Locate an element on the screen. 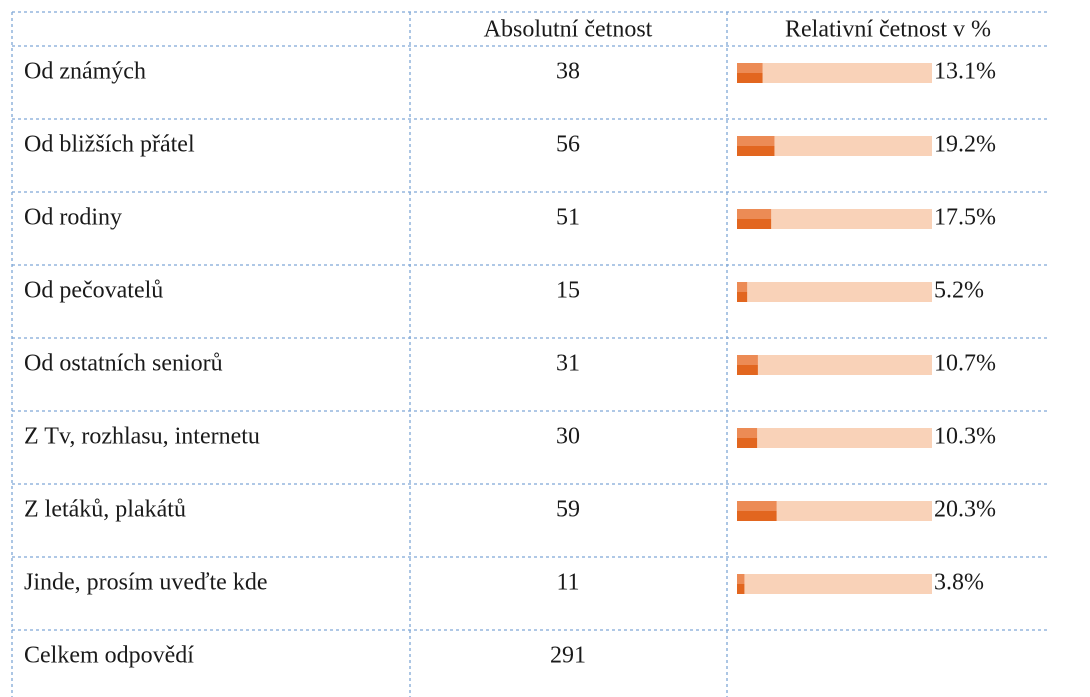 The height and width of the screenshot is (697, 1090). row-label: Z Tv, rozhlasu, internetu is located at coordinates (142, 437).